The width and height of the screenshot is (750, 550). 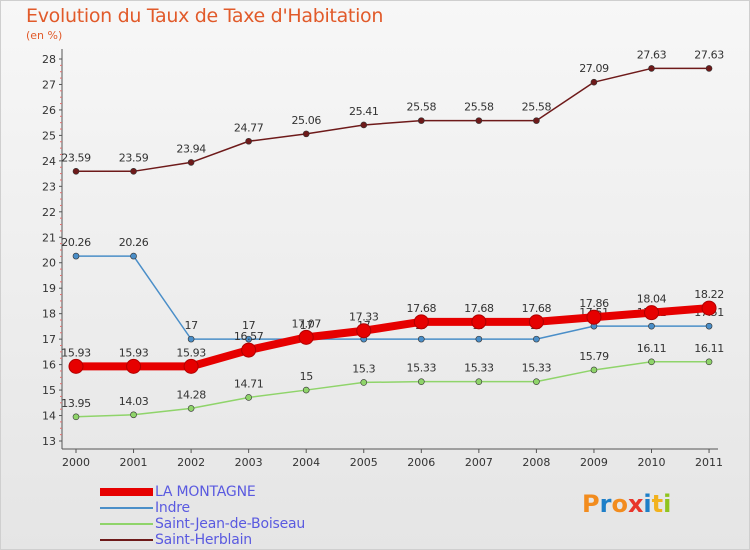 What do you see at coordinates (134, 401) in the screenshot?
I see `data-label: 14.03` at bounding box center [134, 401].